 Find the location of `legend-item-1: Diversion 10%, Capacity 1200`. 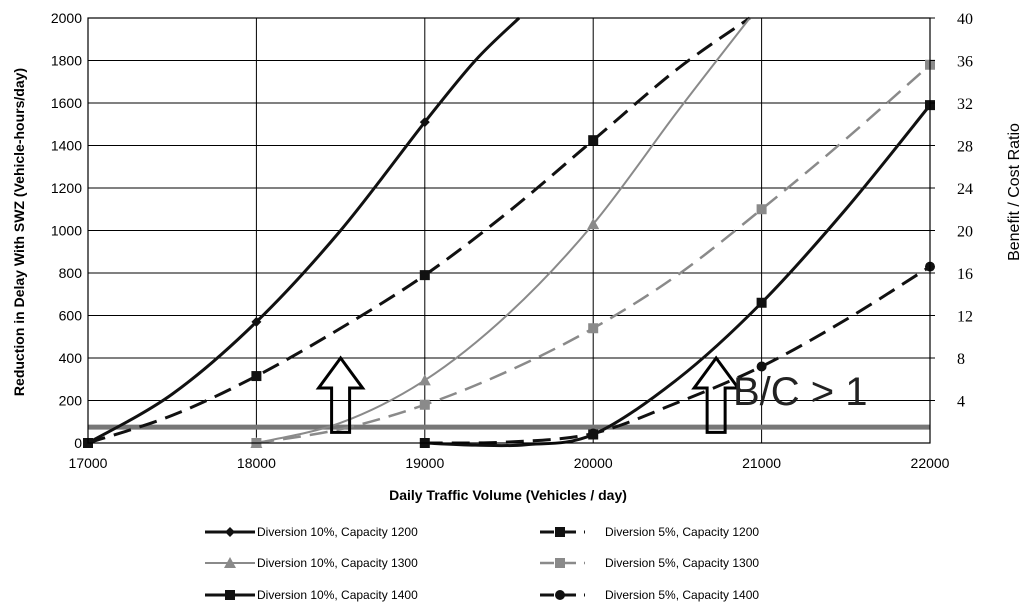

legend-item-1: Diversion 10%, Capacity 1200 is located at coordinates (311, 532).